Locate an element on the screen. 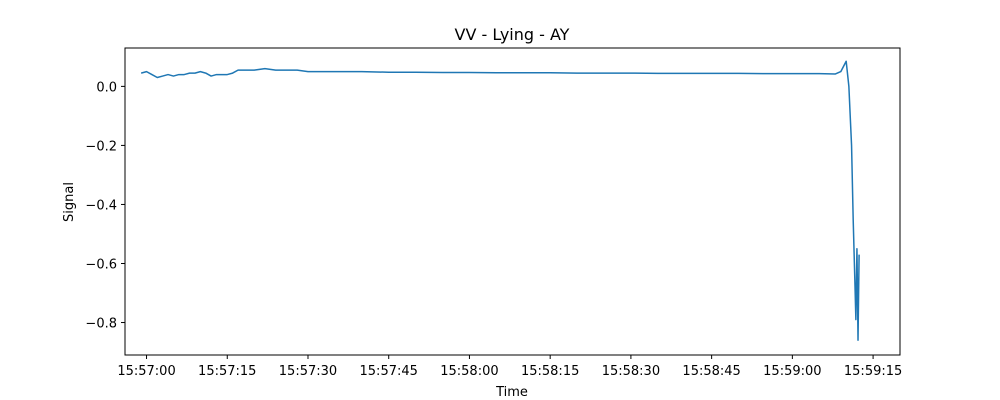 Image resolution: width=1000 pixels, height=400 pixels. x-tick-label: 15:57:15 is located at coordinates (227, 371).